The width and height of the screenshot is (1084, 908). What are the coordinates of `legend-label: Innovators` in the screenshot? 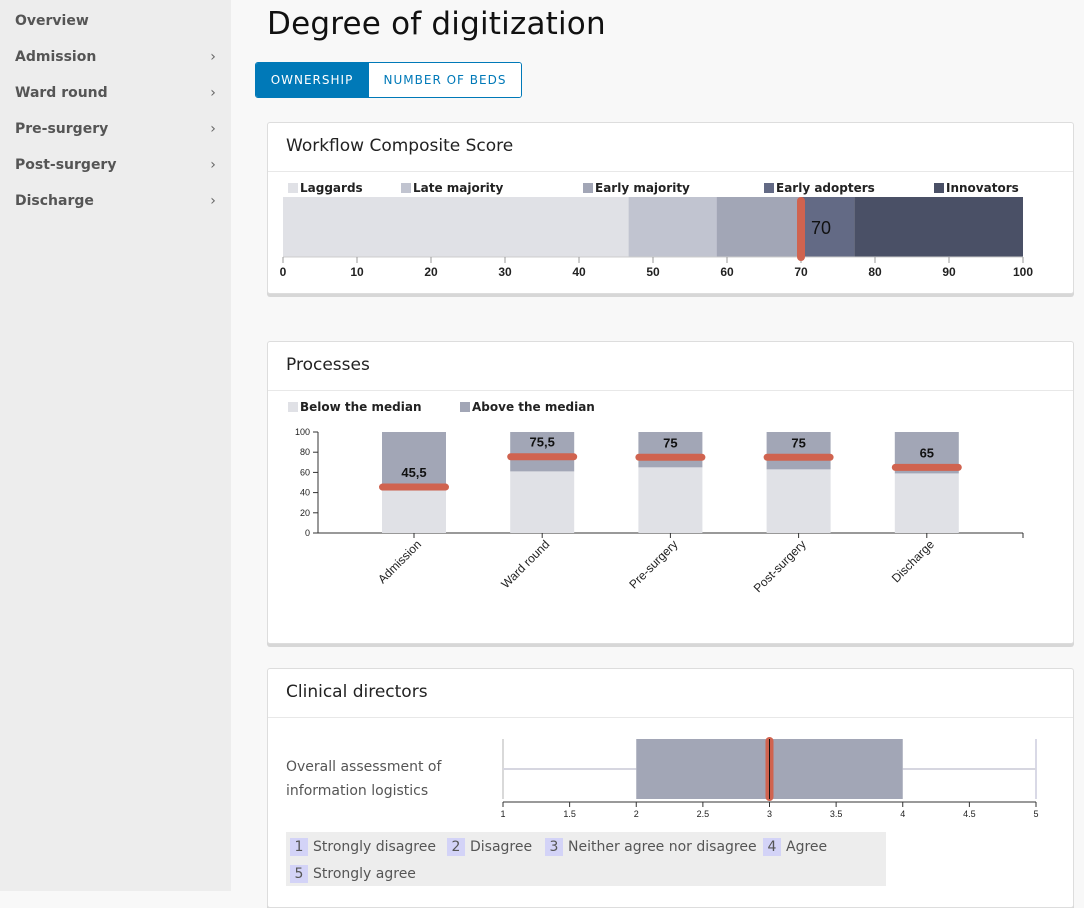 It's located at (982, 188).